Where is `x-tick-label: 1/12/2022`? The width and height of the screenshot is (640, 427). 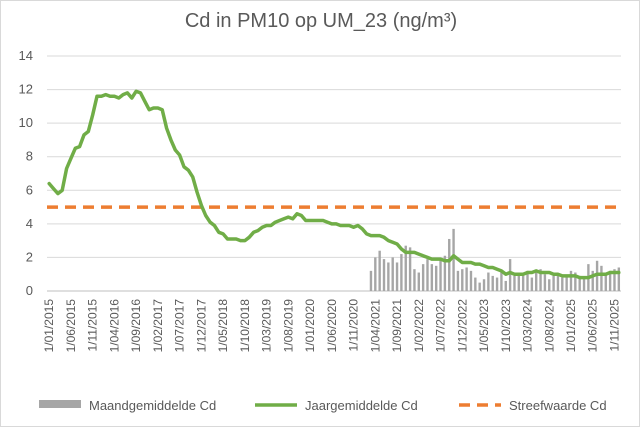
x-tick-label: 1/12/2022 is located at coordinates (462, 326).